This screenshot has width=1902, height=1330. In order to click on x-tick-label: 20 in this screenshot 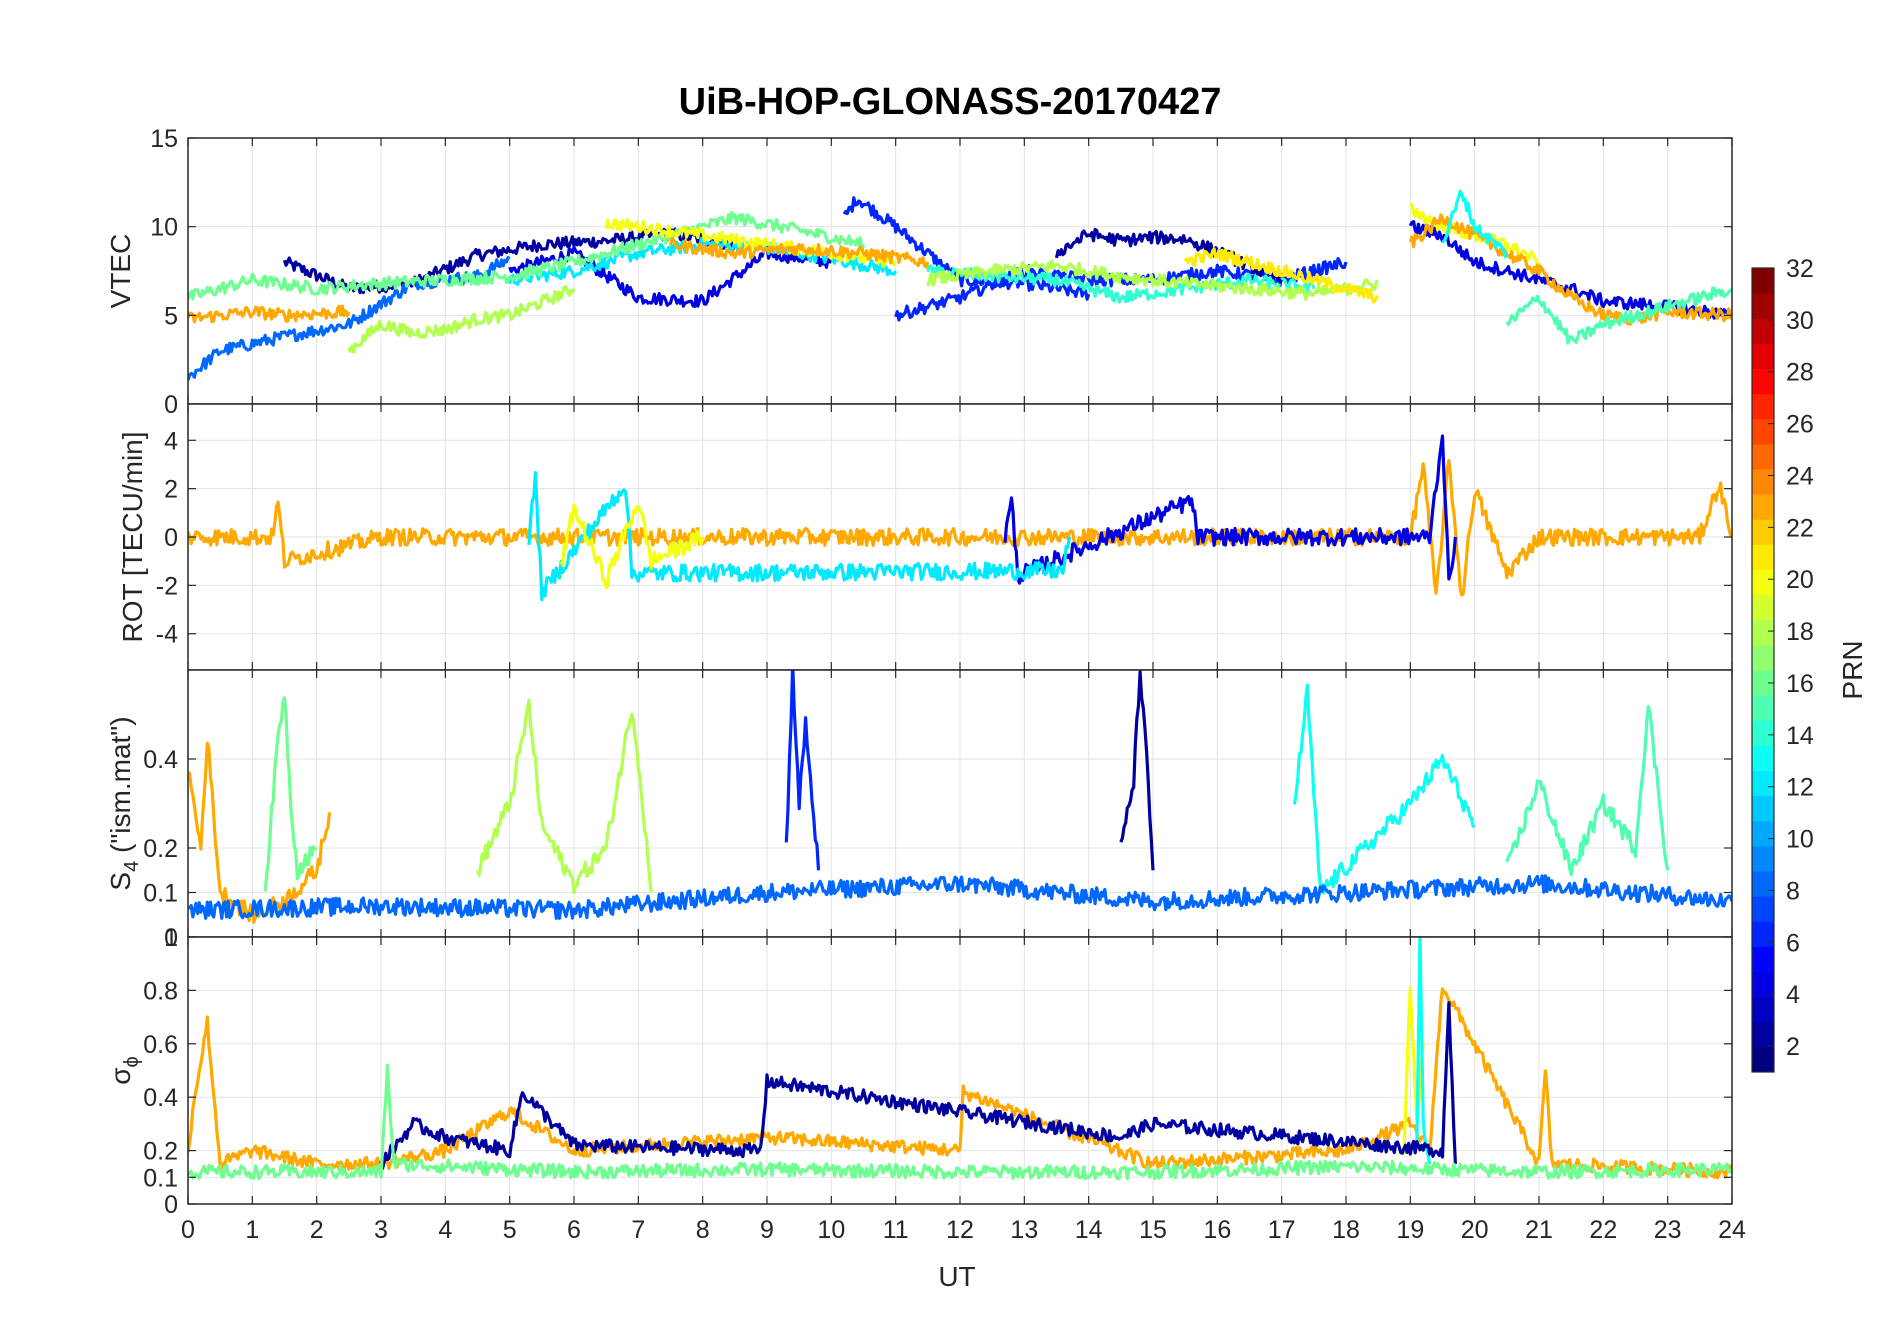, I will do `click(1475, 1230)`.